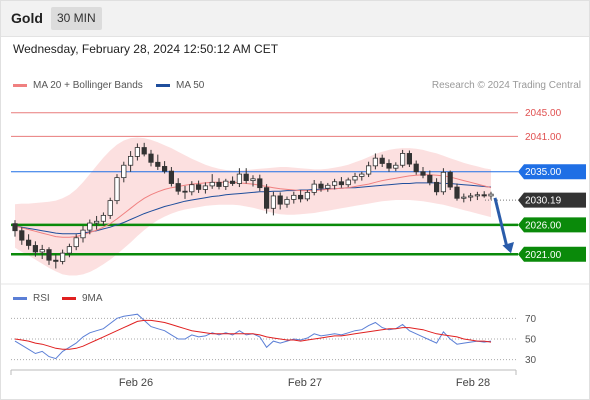  Describe the element at coordinates (304, 383) in the screenshot. I see `time-axis-labels: Feb 26 Feb 27 Feb 28` at that location.